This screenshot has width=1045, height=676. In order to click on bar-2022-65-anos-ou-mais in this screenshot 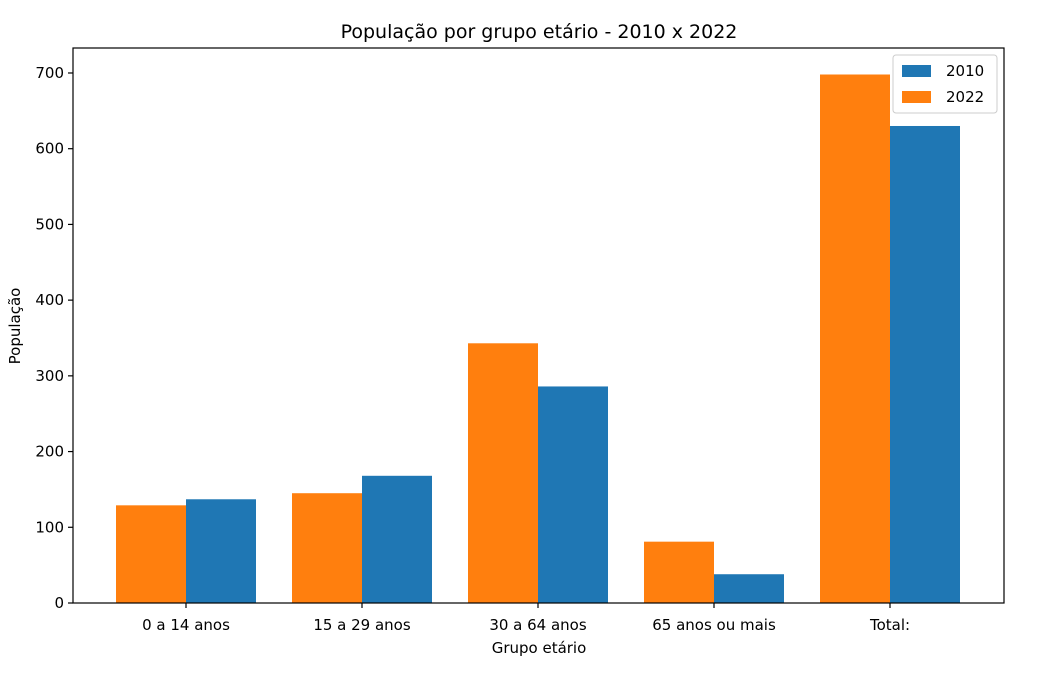, I will do `click(679, 572)`.